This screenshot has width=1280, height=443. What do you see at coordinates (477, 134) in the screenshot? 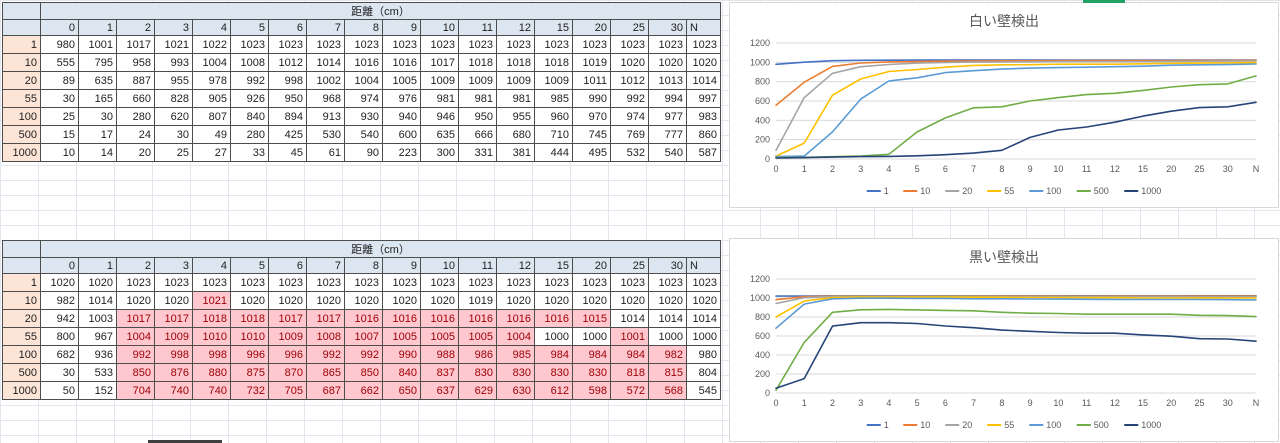
I see `cell: 666` at bounding box center [477, 134].